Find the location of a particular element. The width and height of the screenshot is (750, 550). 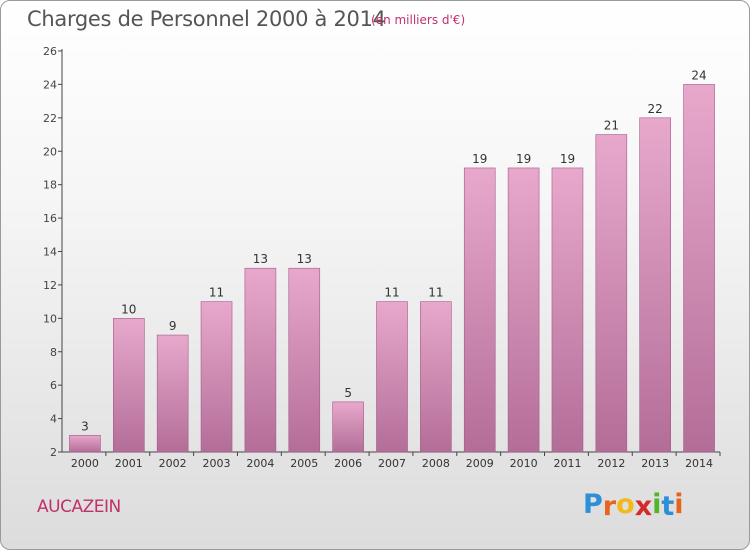

x-tick-label: 2000 is located at coordinates (85, 463).